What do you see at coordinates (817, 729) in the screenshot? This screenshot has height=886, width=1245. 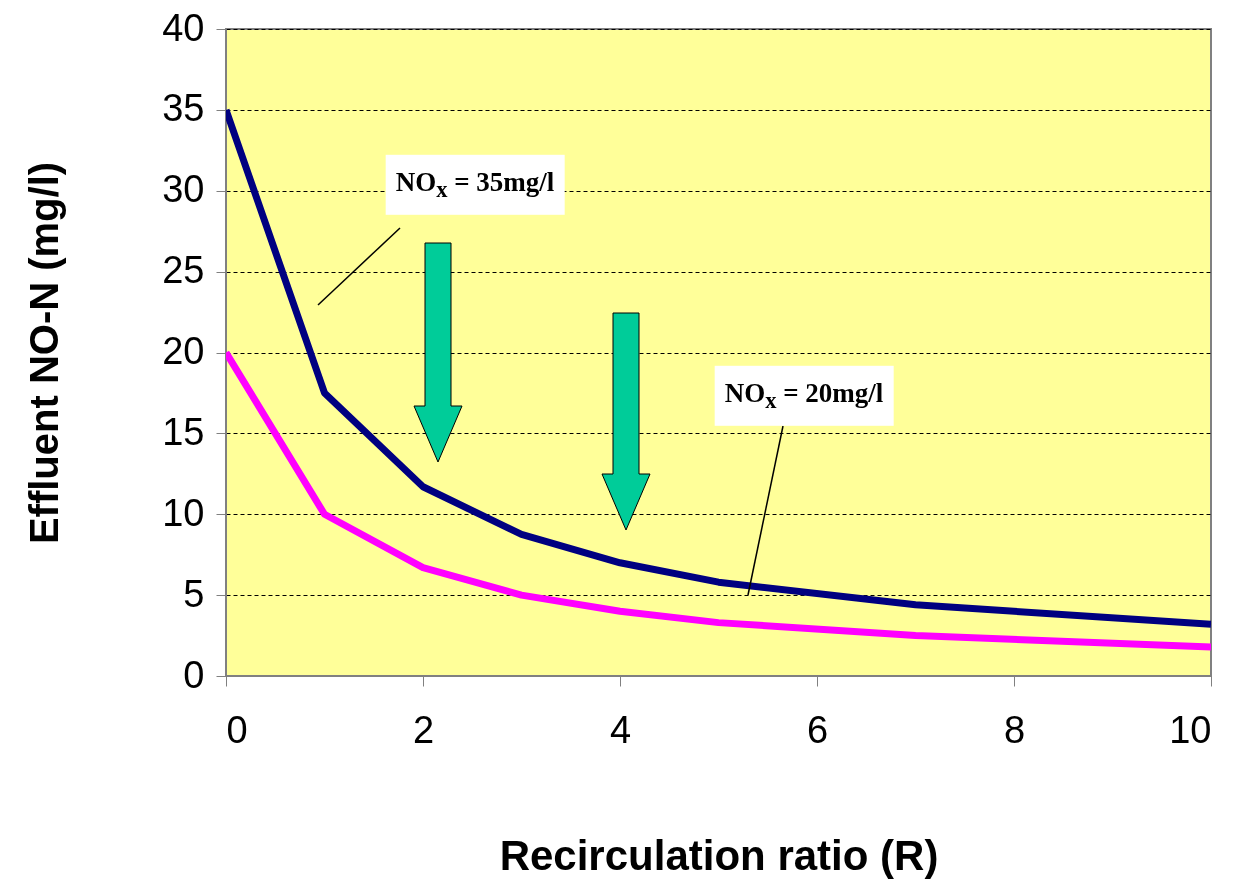 I see `x-tick-label: 6` at bounding box center [817, 729].